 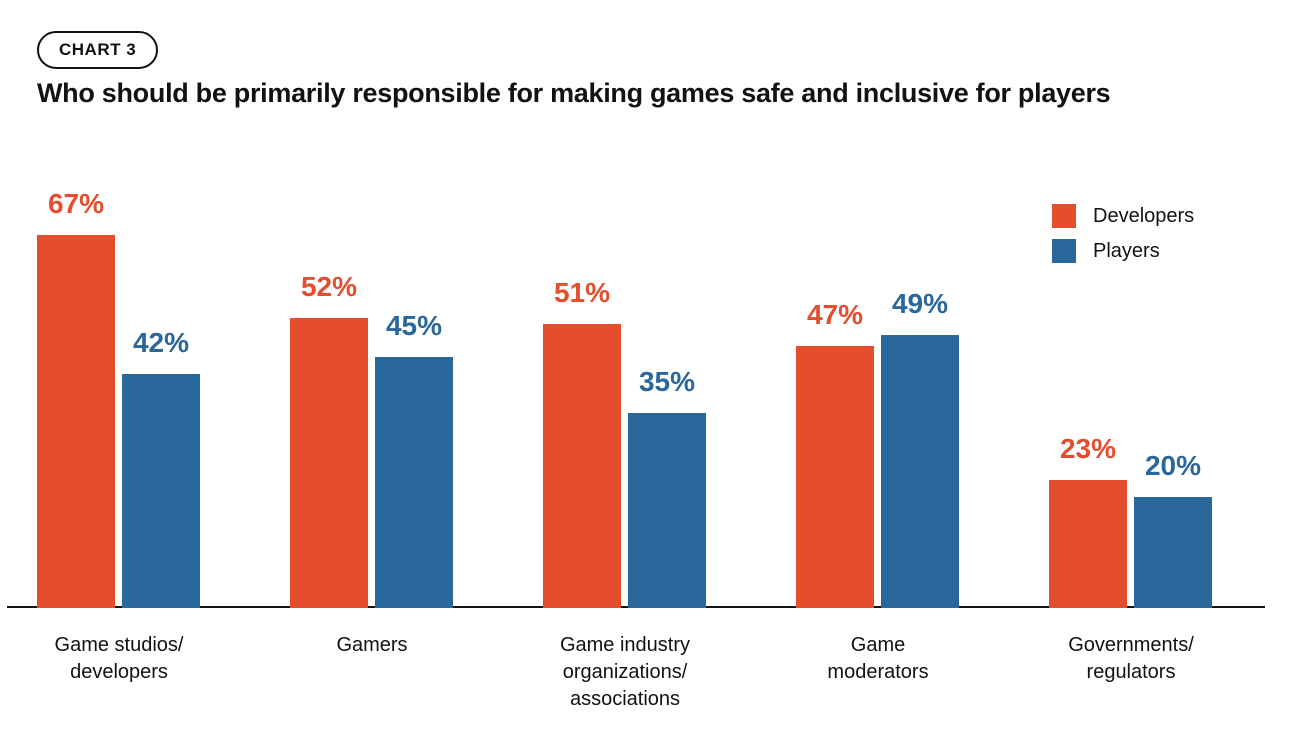 I want to click on legend: Developers Players, so click(x=1123, y=233).